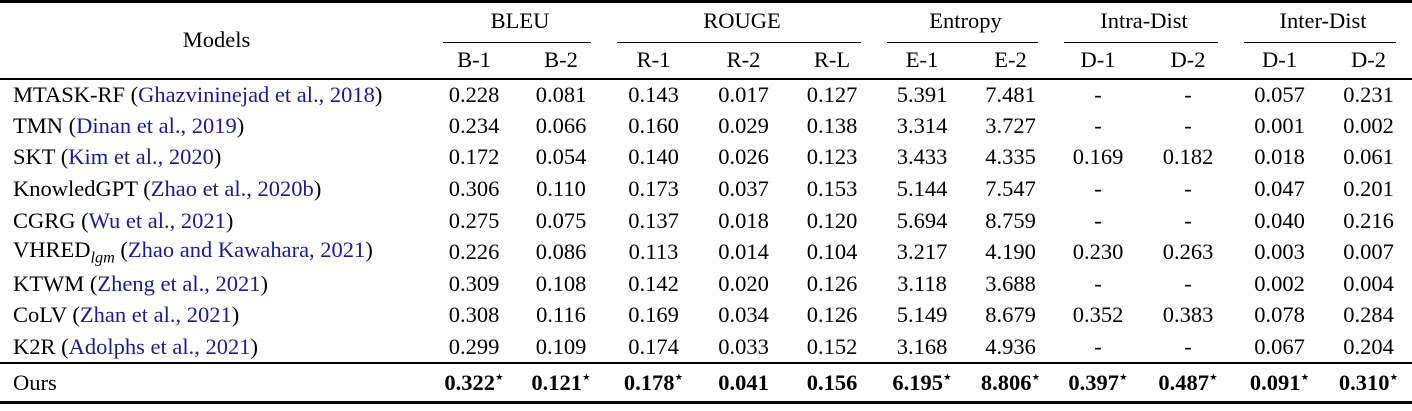 This screenshot has width=1412, height=411. I want to click on citation-link: Zhao et al., 2020b, so click(232, 189).